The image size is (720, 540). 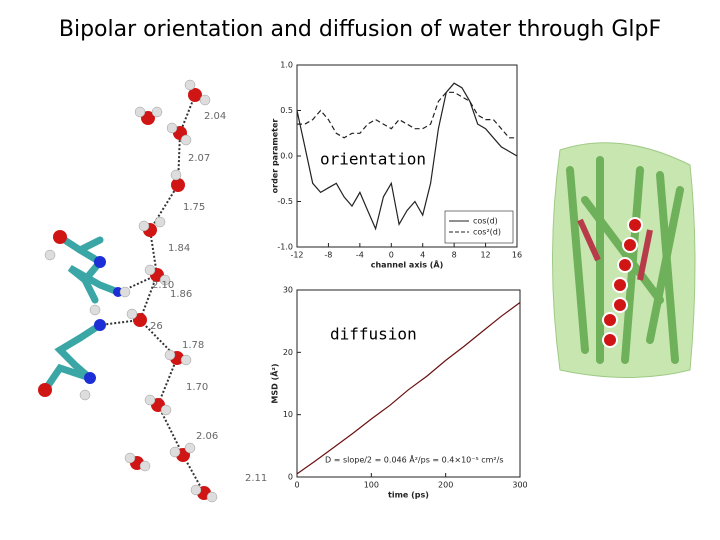 What do you see at coordinates (285, 247) in the screenshot?
I see `y-tick-label: -1.0` at bounding box center [285, 247].